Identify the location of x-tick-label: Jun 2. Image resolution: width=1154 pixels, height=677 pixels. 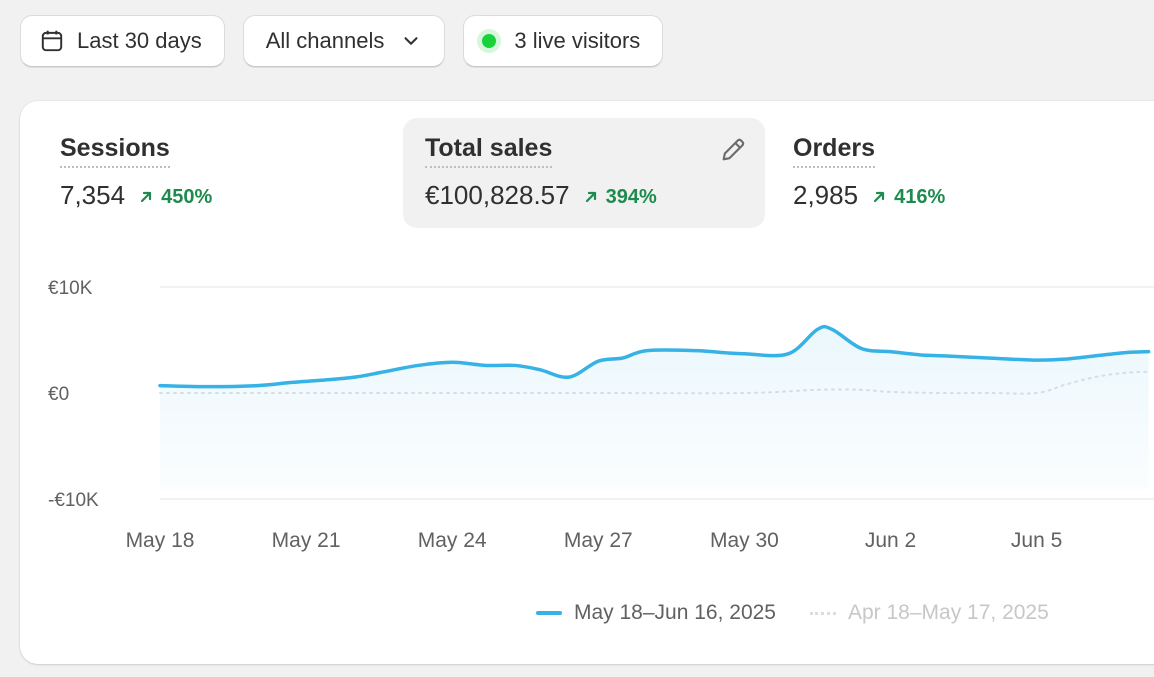
(890, 540).